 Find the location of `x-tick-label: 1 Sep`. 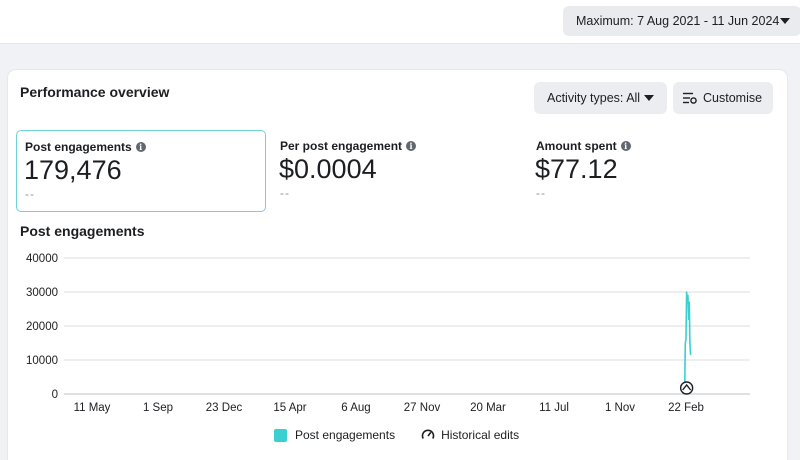

x-tick-label: 1 Sep is located at coordinates (158, 408).